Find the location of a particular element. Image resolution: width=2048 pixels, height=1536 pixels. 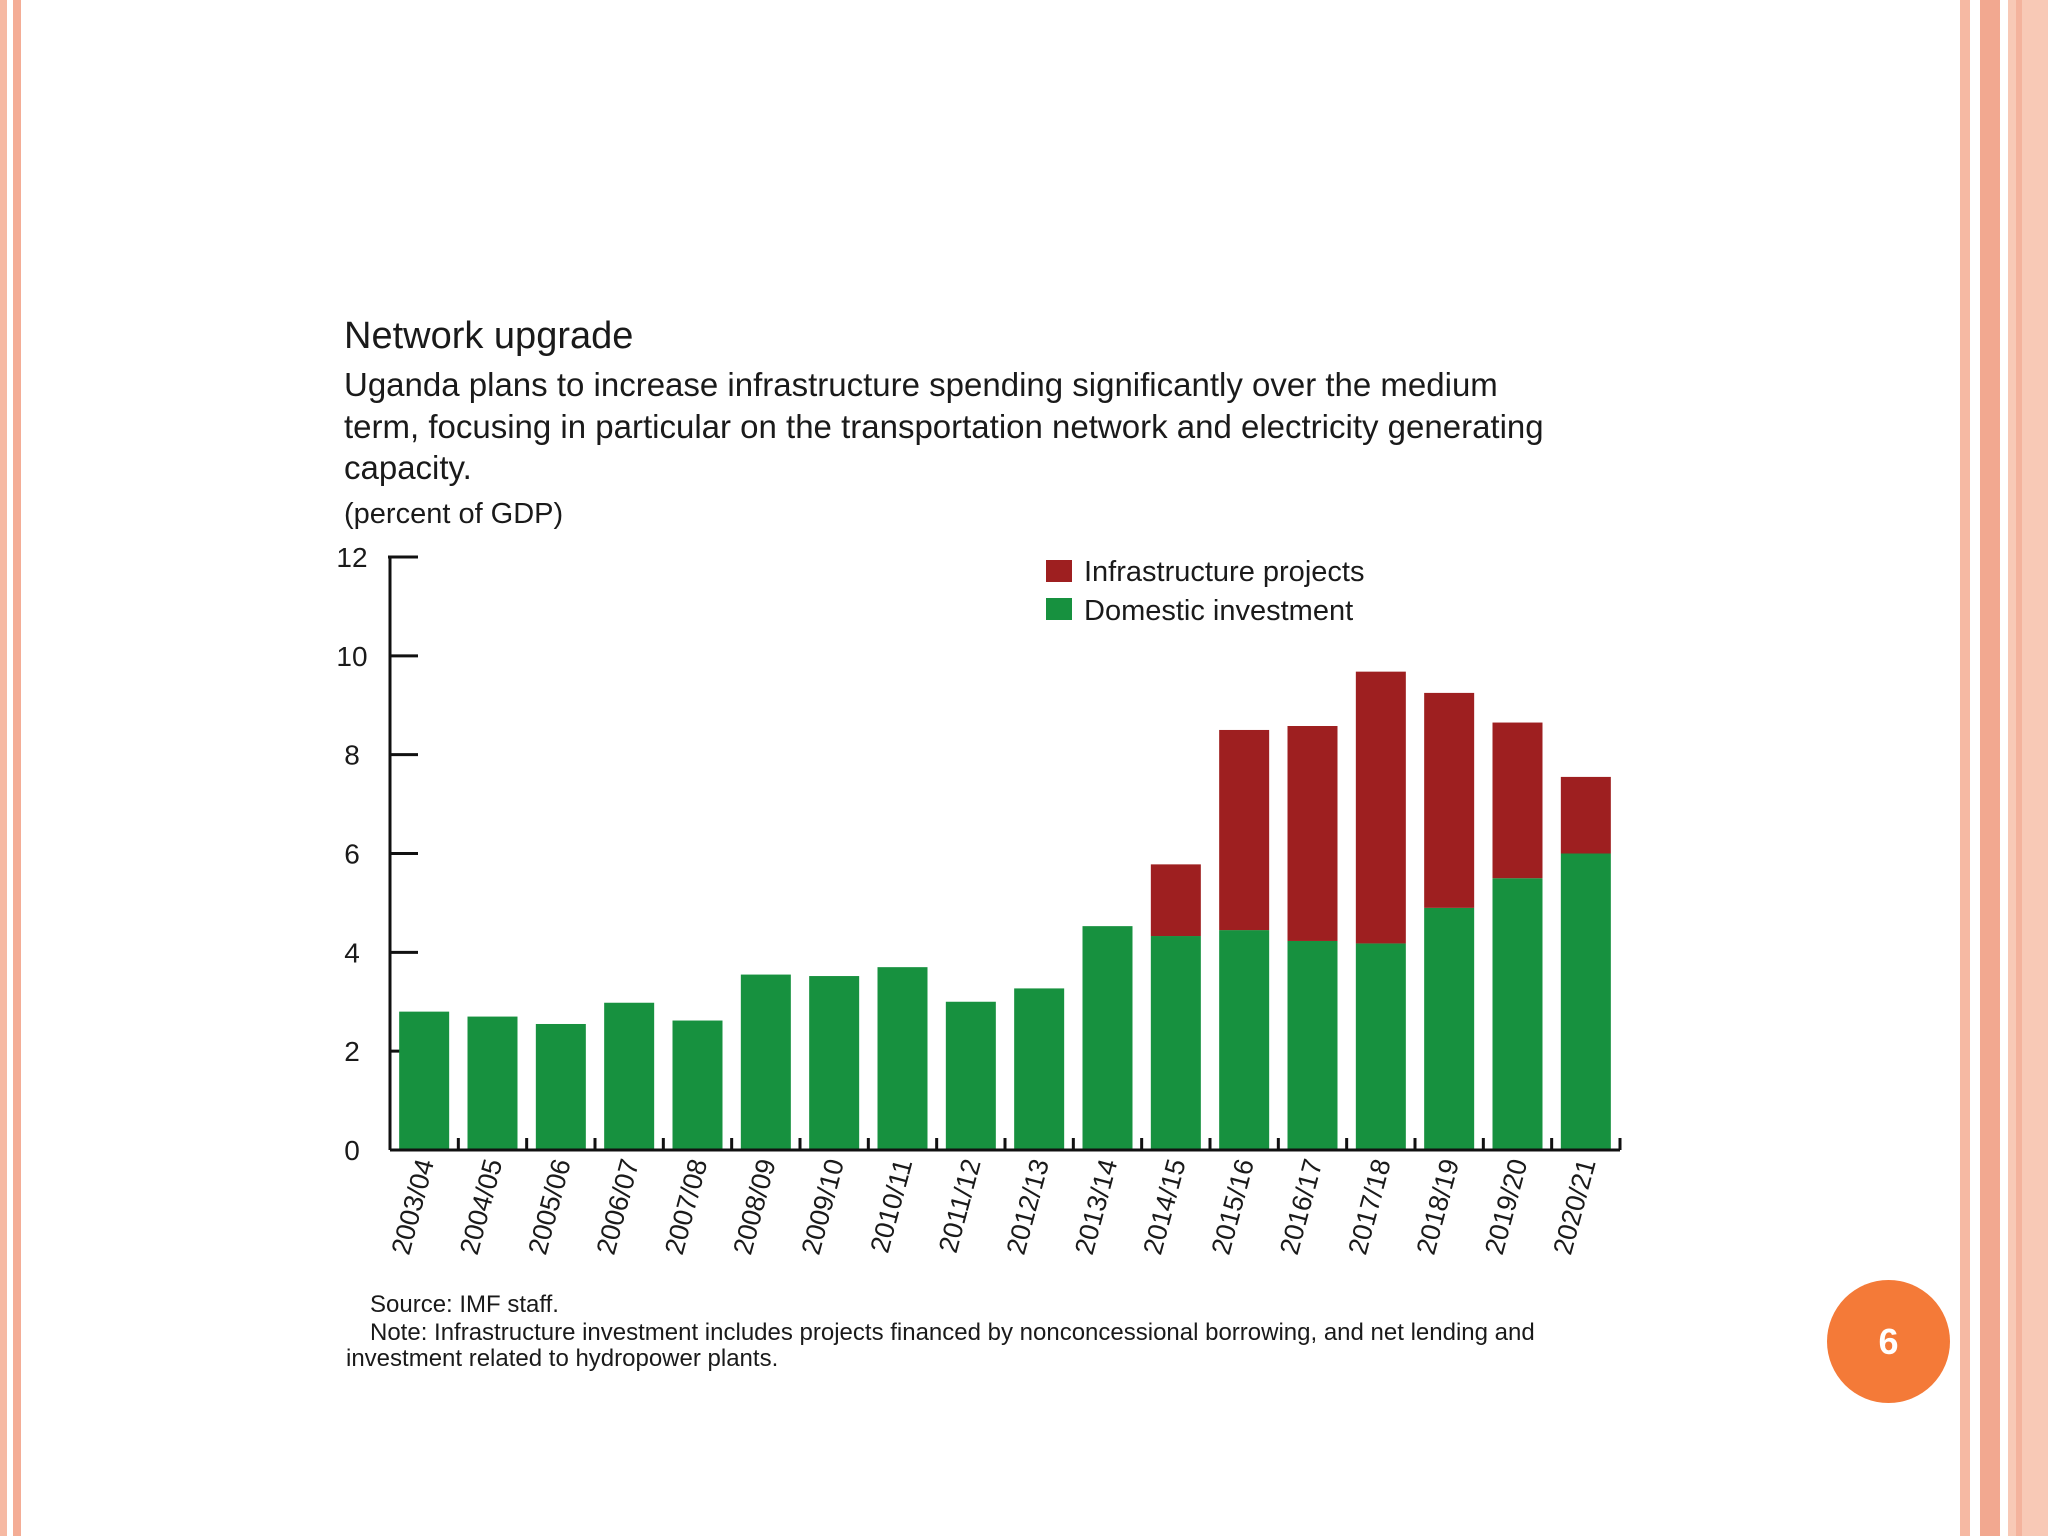

chart-source-note: Source: IMF staff. is located at coordinates (464, 1304).